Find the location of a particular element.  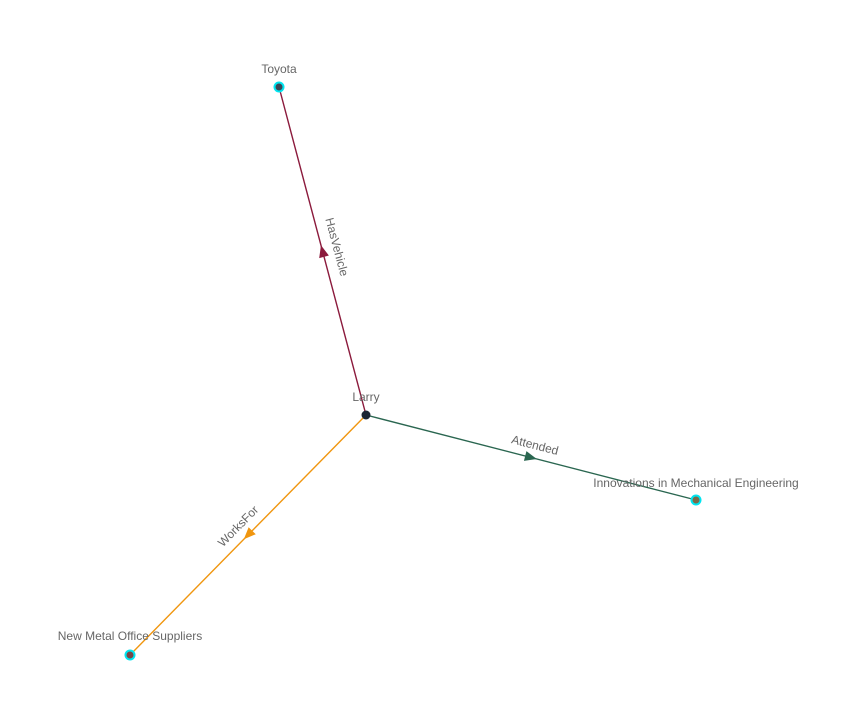

edge-label: WorksFor is located at coordinates (238, 526).